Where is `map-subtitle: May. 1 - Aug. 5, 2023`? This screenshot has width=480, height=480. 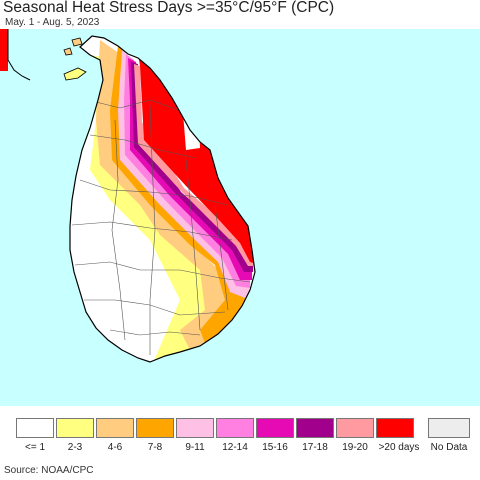 map-subtitle: May. 1 - Aug. 5, 2023 is located at coordinates (52, 22).